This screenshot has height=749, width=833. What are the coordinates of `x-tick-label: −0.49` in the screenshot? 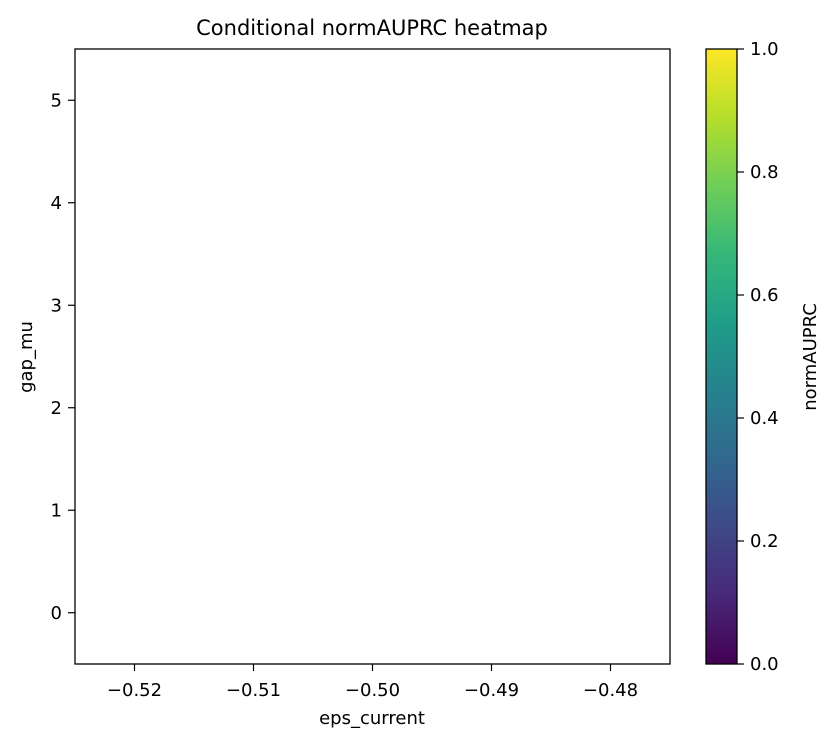 It's located at (491, 690).